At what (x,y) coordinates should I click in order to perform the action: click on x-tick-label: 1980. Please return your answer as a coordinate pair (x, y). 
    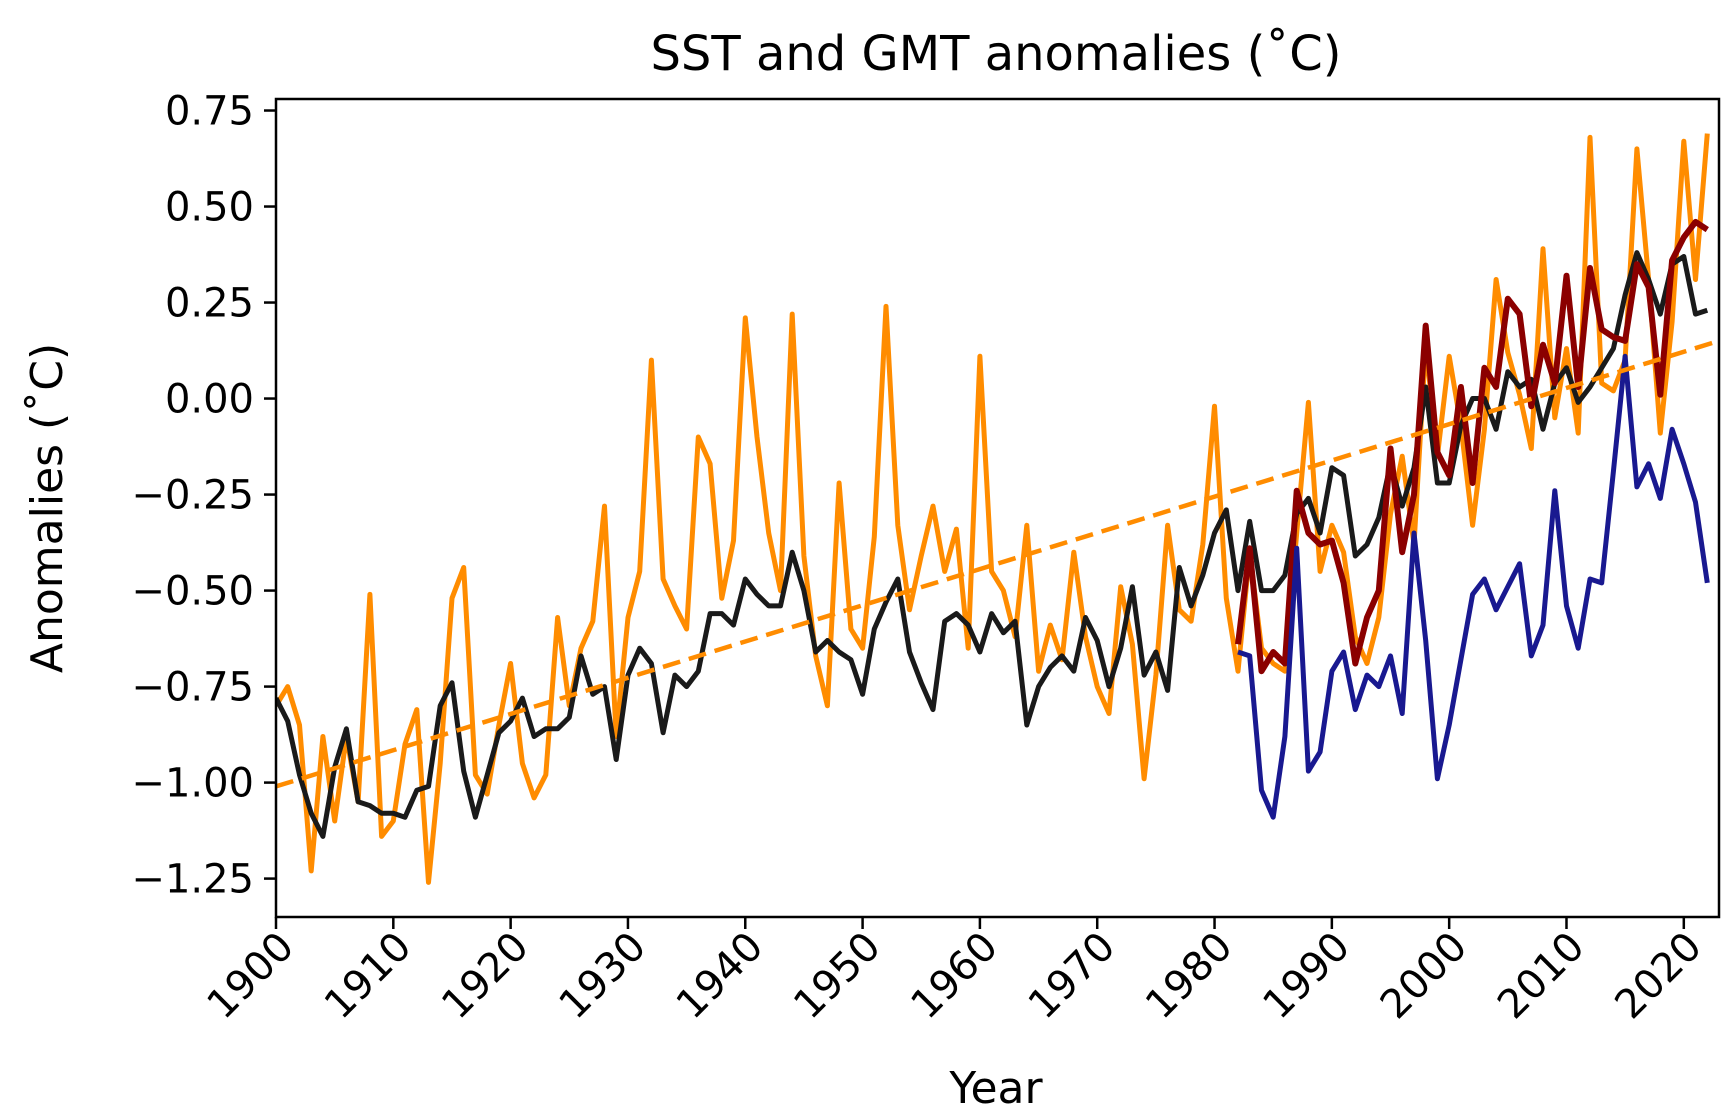
    Looking at the image, I should click on (1189, 976).